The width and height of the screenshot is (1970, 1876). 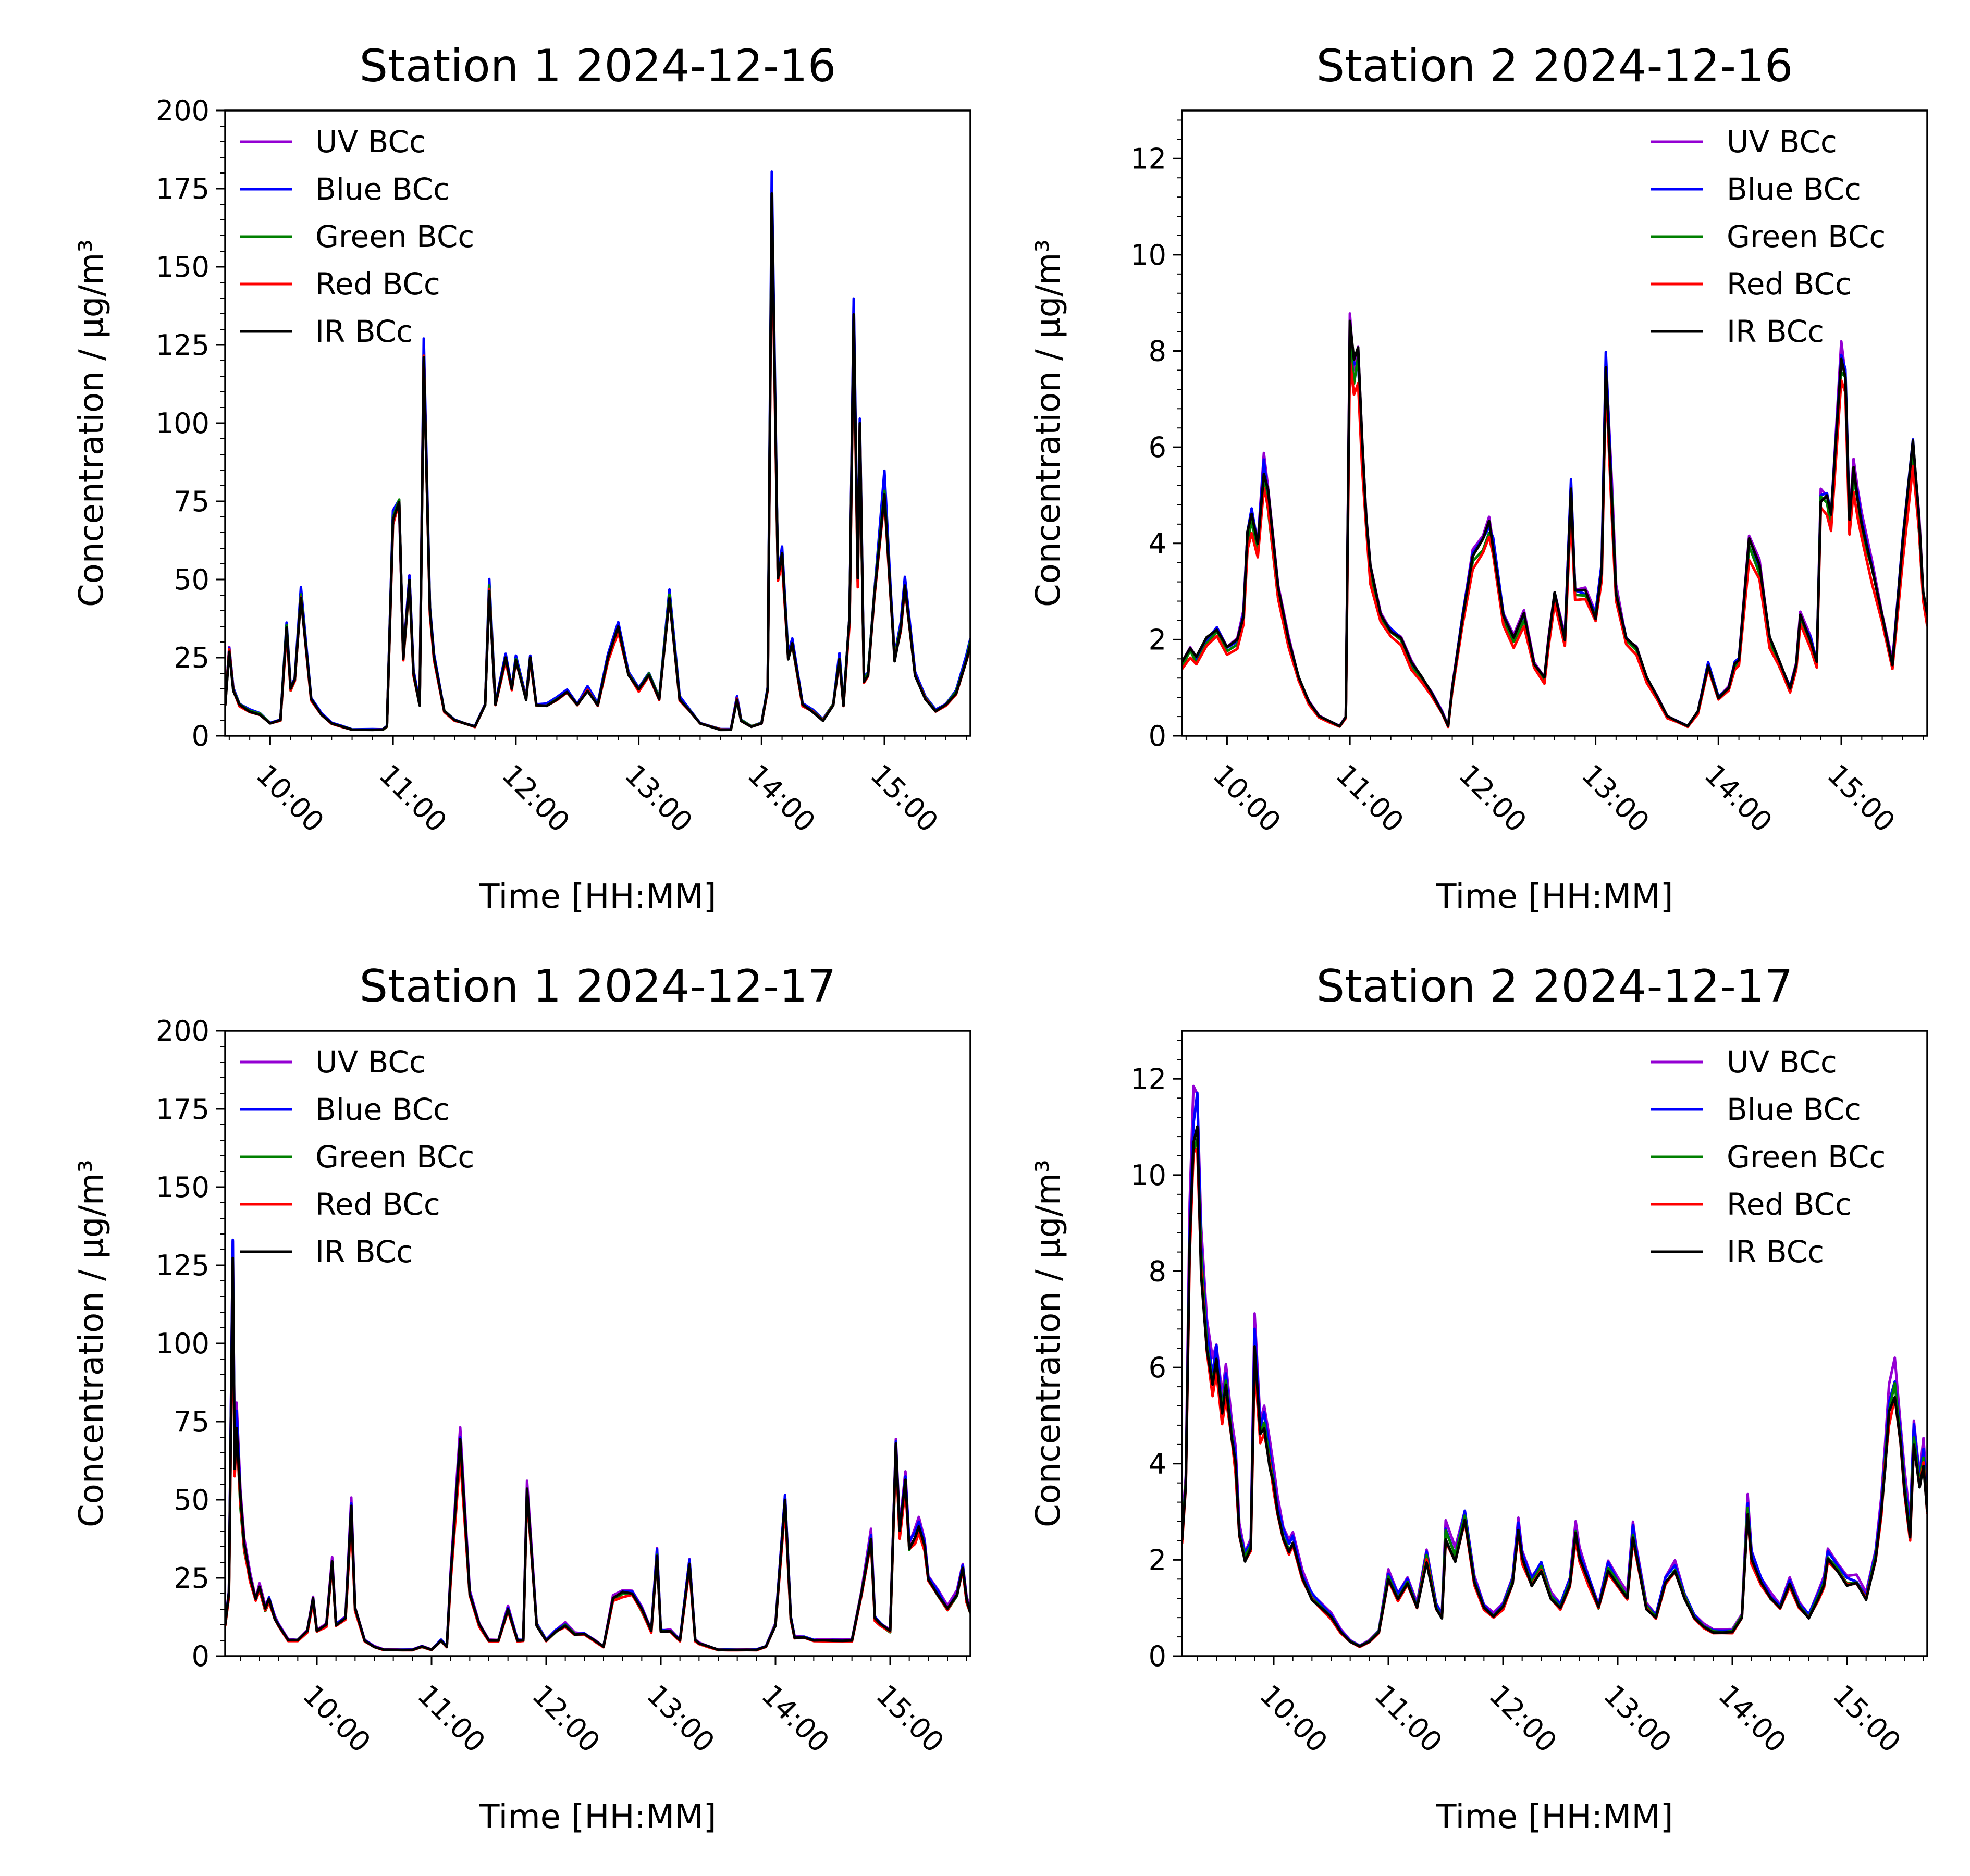 I want to click on chart-title: Station 1 2024-12-17, so click(x=598, y=986).